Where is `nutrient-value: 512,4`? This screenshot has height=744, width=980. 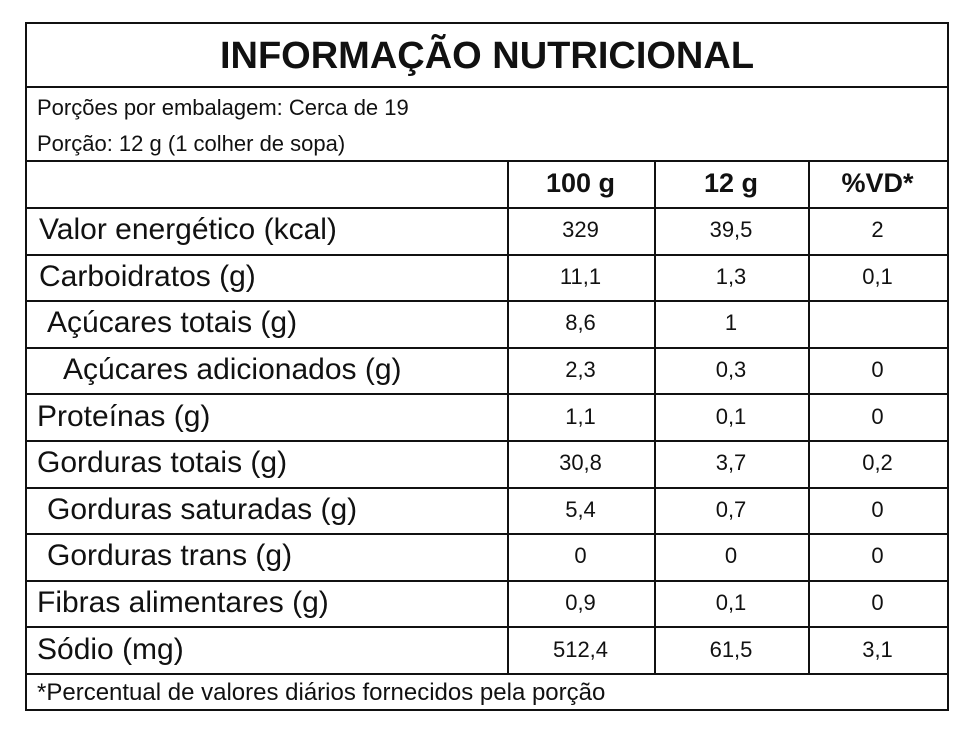 nutrient-value: 512,4 is located at coordinates (580, 649).